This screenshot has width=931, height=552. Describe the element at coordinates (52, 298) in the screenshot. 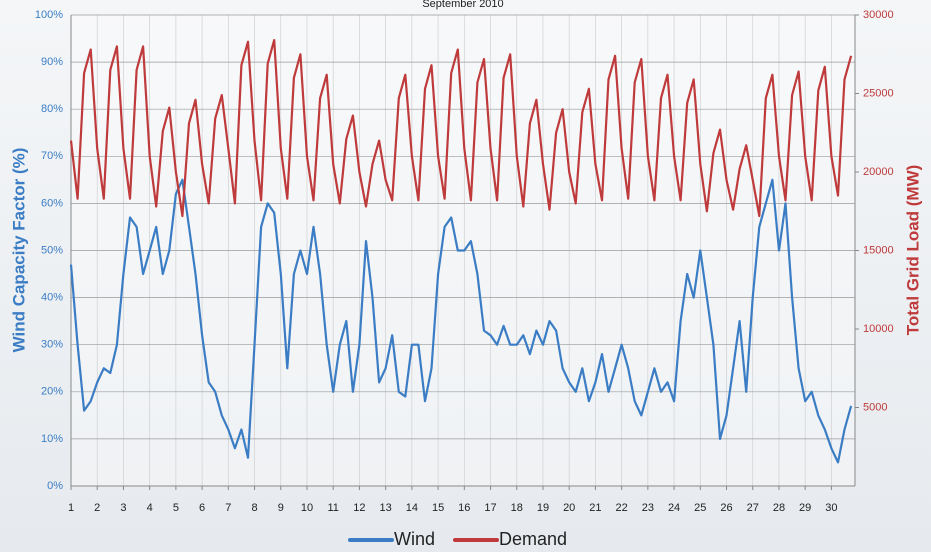

I see `y-tick-label: 40%` at that location.